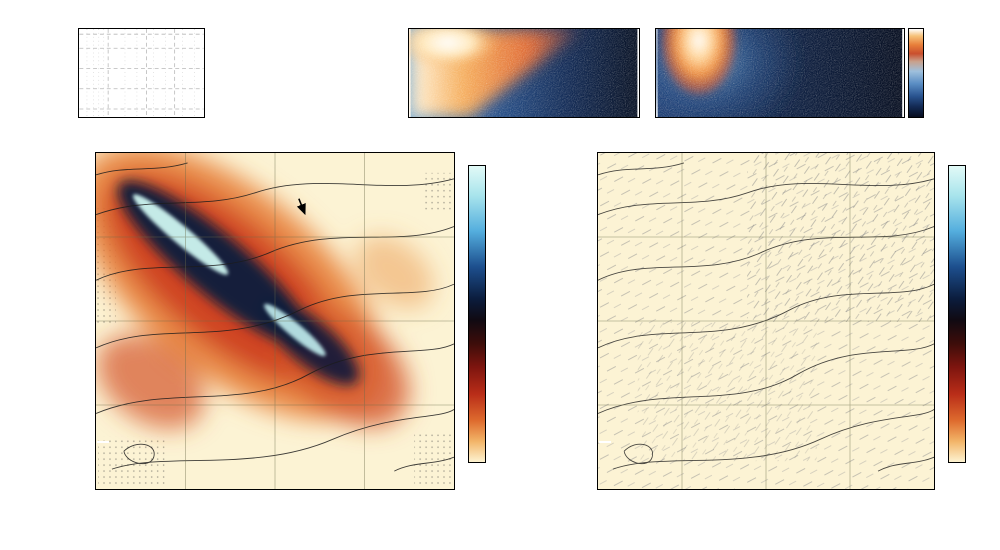  Describe the element at coordinates (957, 314) in the screenshot. I see `panelE-prob-colorbar` at that location.